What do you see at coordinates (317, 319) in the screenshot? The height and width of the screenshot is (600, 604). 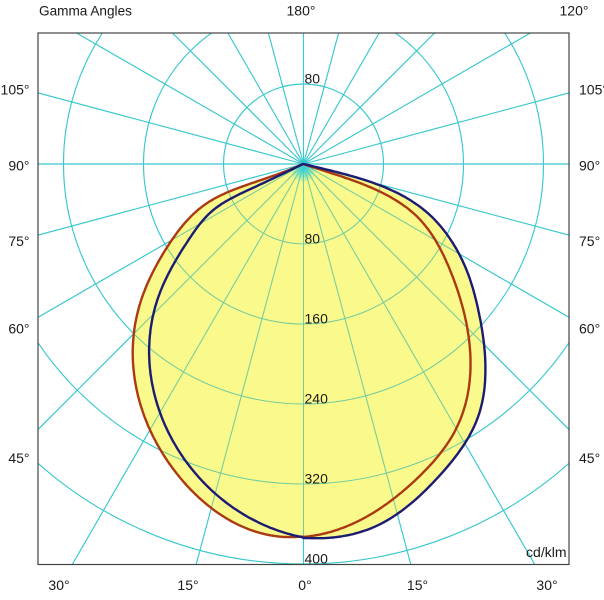 I see `svg-text: 160` at bounding box center [317, 319].